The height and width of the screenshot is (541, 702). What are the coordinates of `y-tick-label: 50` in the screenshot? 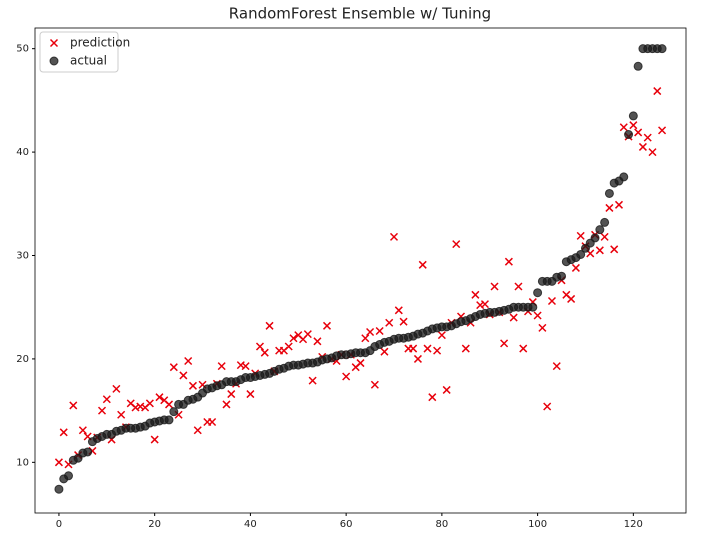 It's located at (22, 49).